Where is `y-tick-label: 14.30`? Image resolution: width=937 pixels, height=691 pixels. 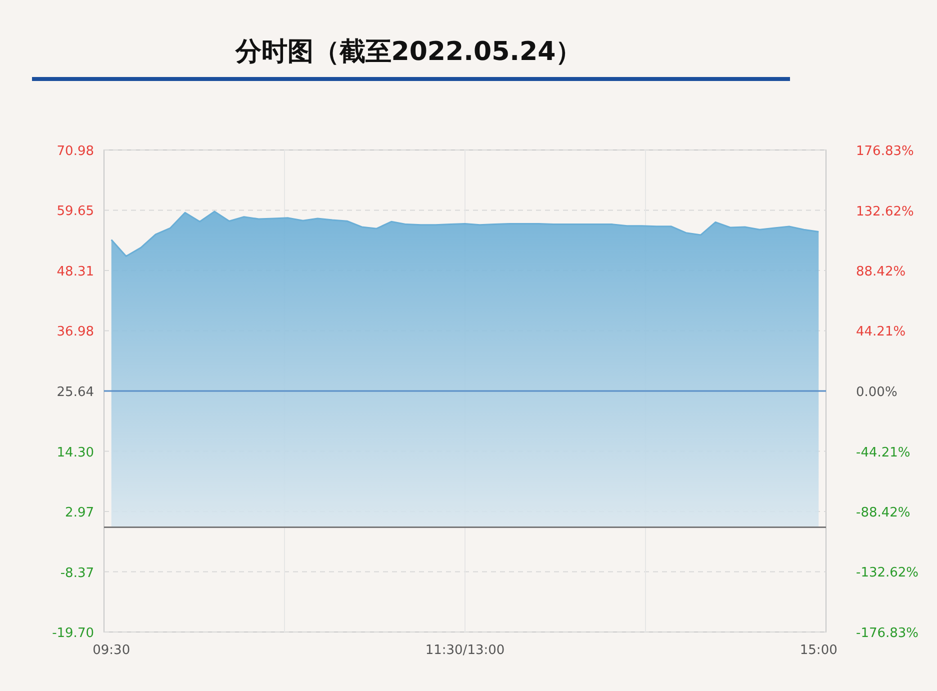 y-tick-label: 14.30 is located at coordinates (75, 452).